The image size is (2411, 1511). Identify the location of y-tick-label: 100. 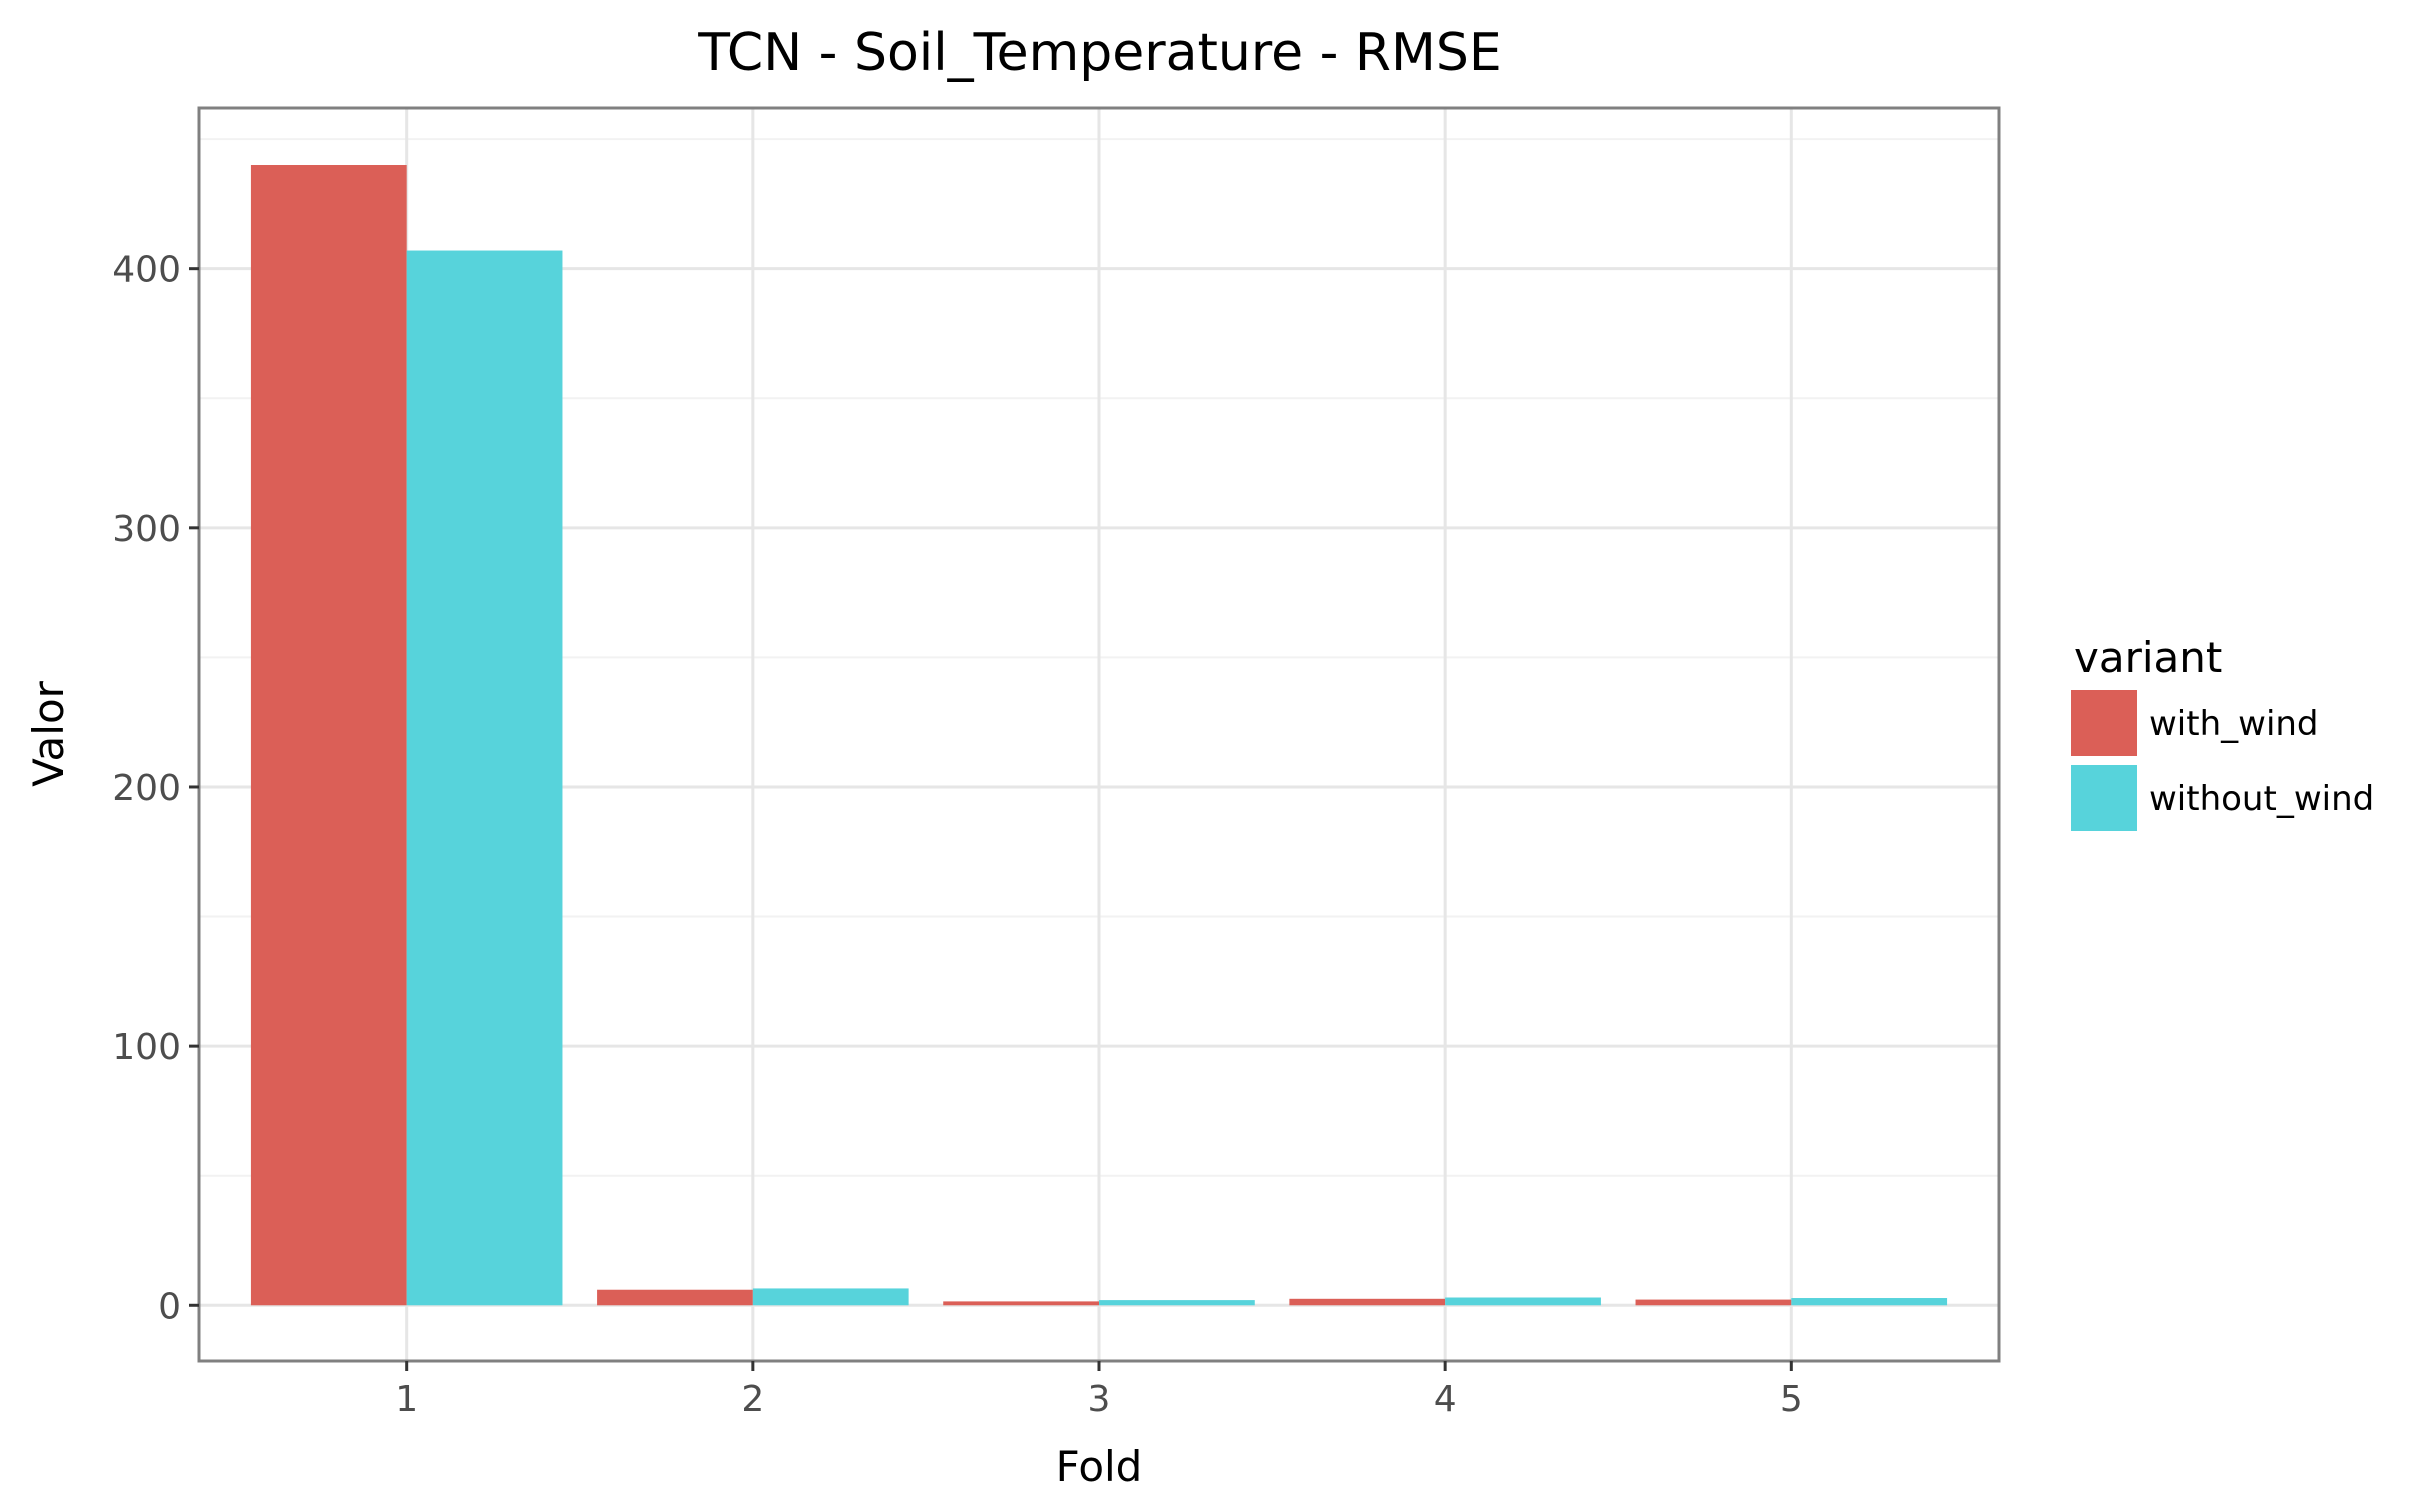
(146, 1047).